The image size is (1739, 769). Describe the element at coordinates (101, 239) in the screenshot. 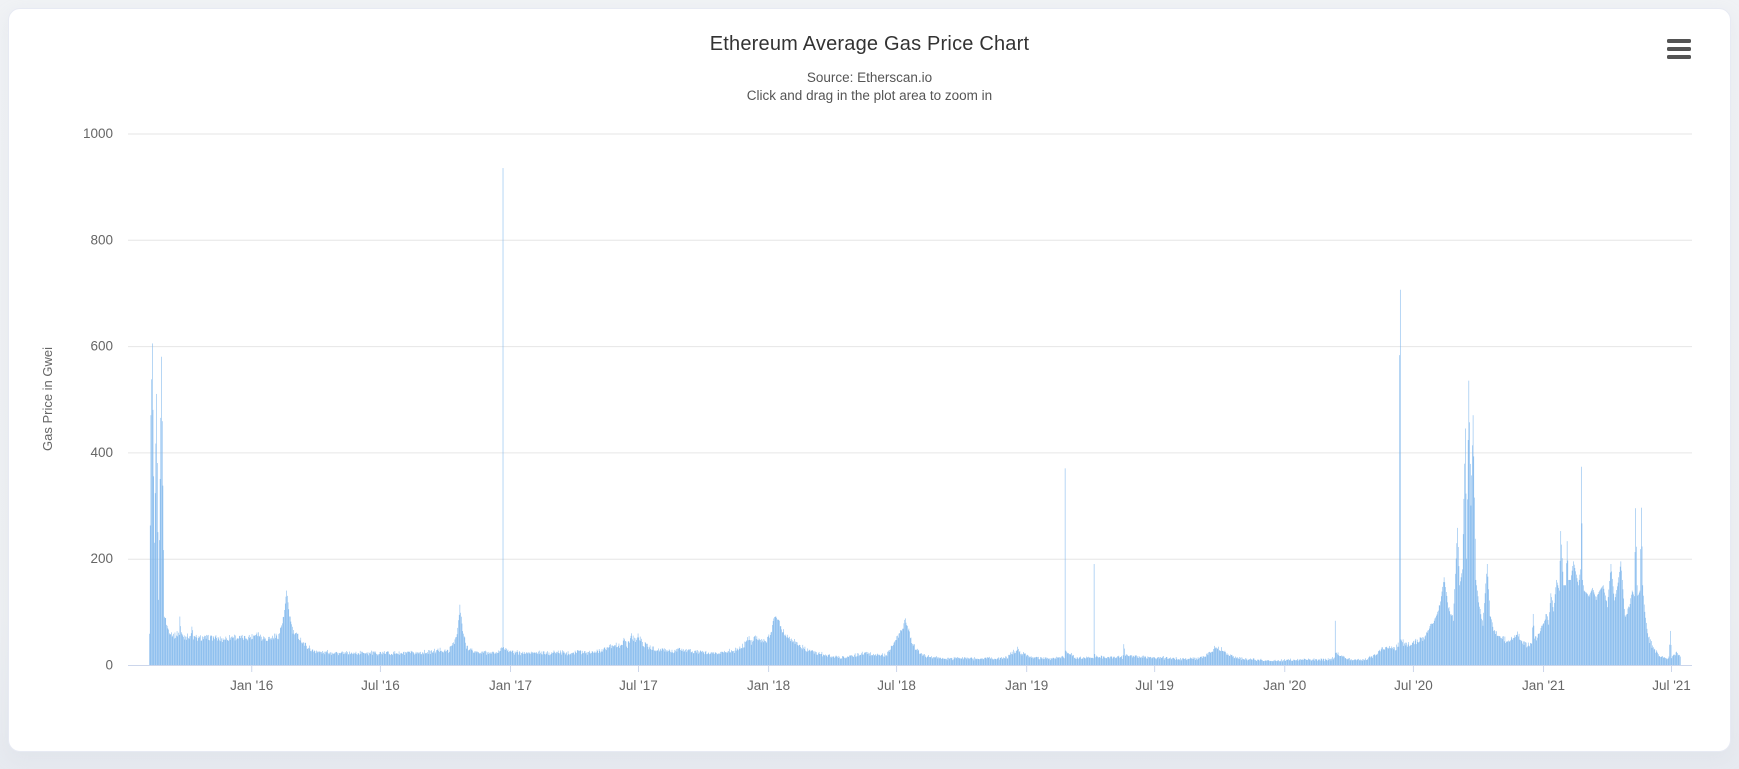

I see `y-tick-label: 800` at that location.